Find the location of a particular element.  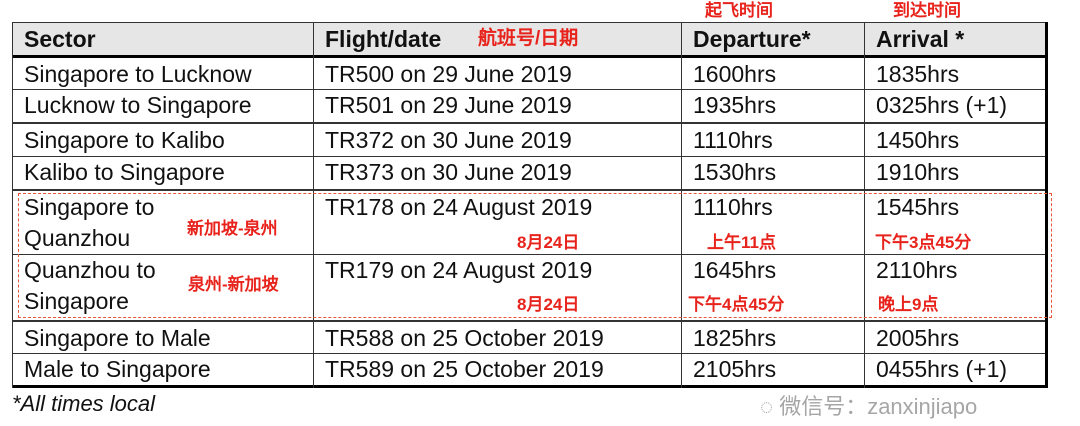

flight-cell: TR589 on 25 October 2019 is located at coordinates (464, 369).